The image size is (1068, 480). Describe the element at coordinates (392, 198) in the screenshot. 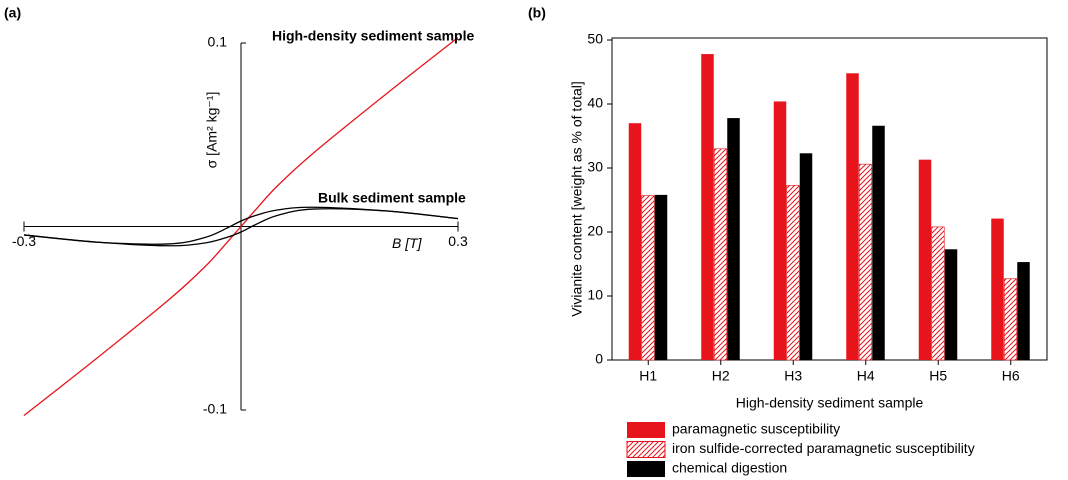

I see `curve-label: Bulk sediment sample` at that location.